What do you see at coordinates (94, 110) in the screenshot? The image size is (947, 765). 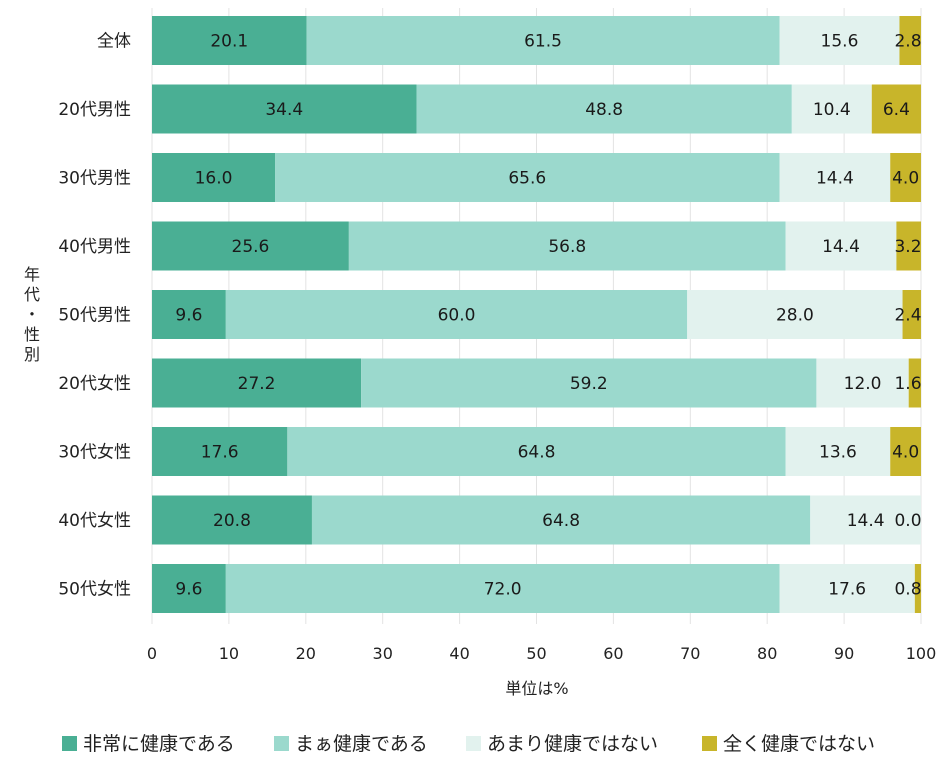 I see `category-label: 20代男性` at bounding box center [94, 110].